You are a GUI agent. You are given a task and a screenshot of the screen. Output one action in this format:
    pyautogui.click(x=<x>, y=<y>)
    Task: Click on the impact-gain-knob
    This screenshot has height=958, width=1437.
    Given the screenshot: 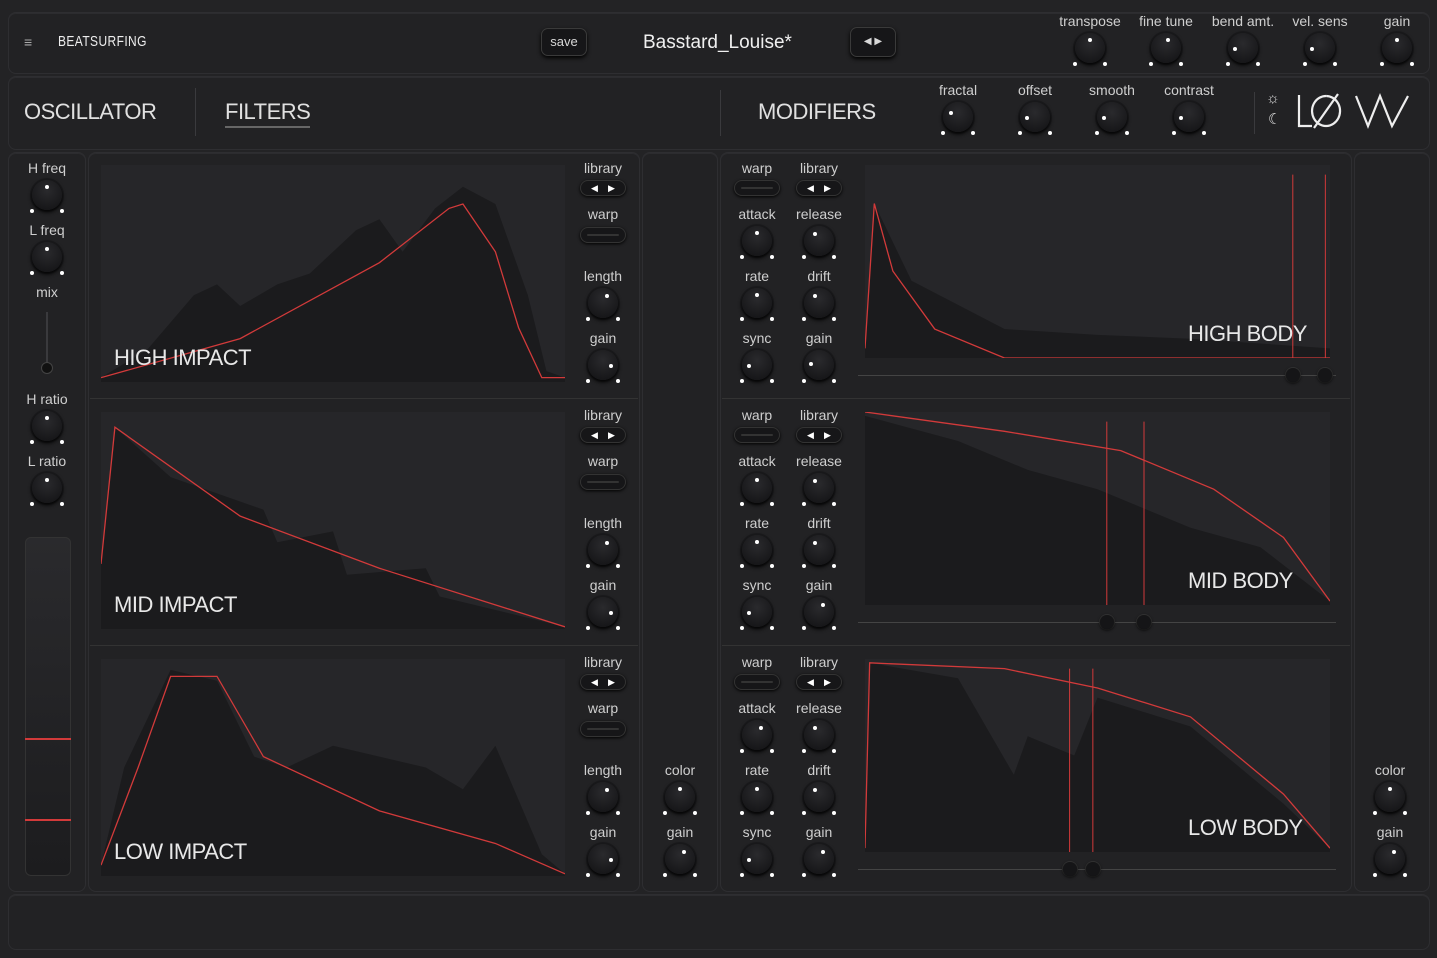 What is the action you would take?
    pyautogui.click(x=680, y=860)
    